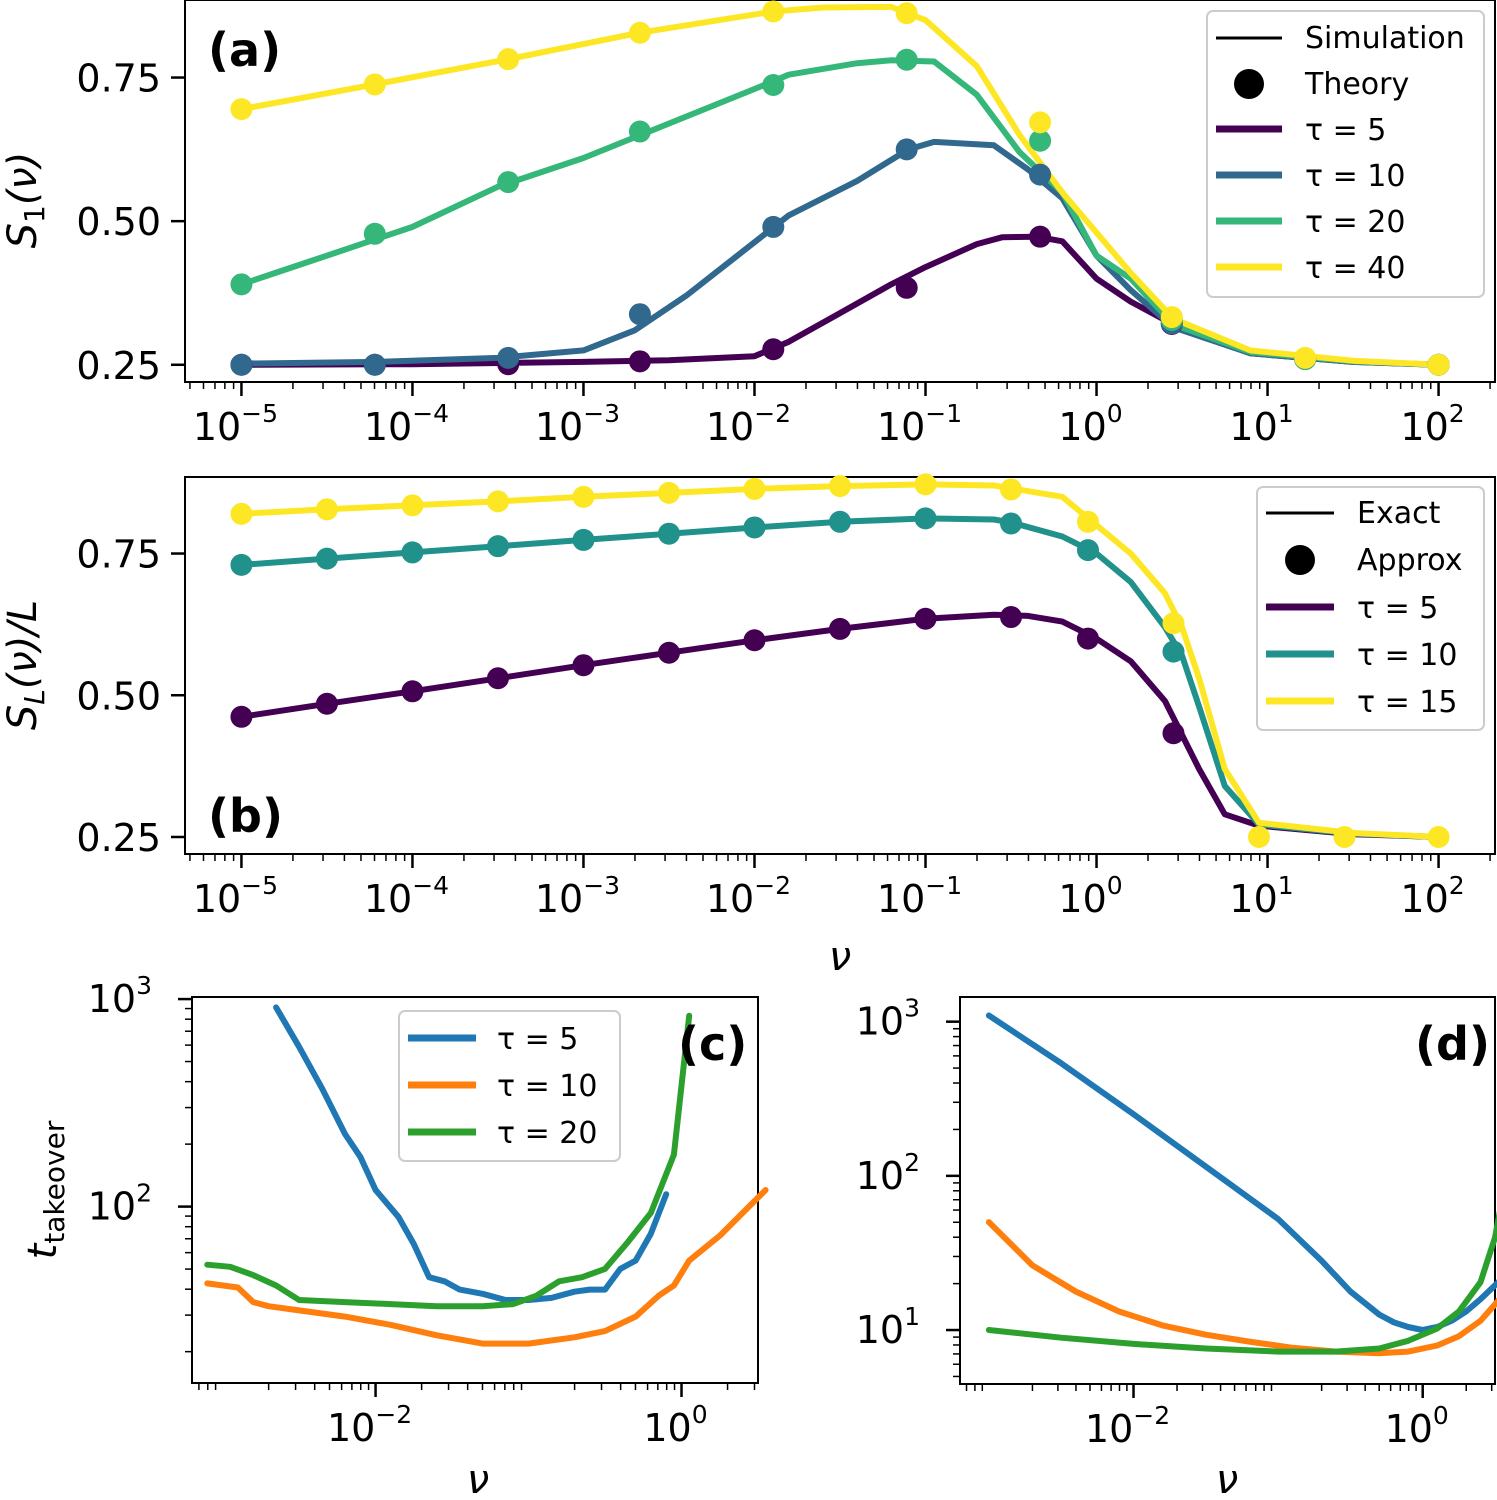 The width and height of the screenshot is (1497, 1500). I want to click on panel-b-y-axis-label: SL(ν)/L, so click(25, 665).